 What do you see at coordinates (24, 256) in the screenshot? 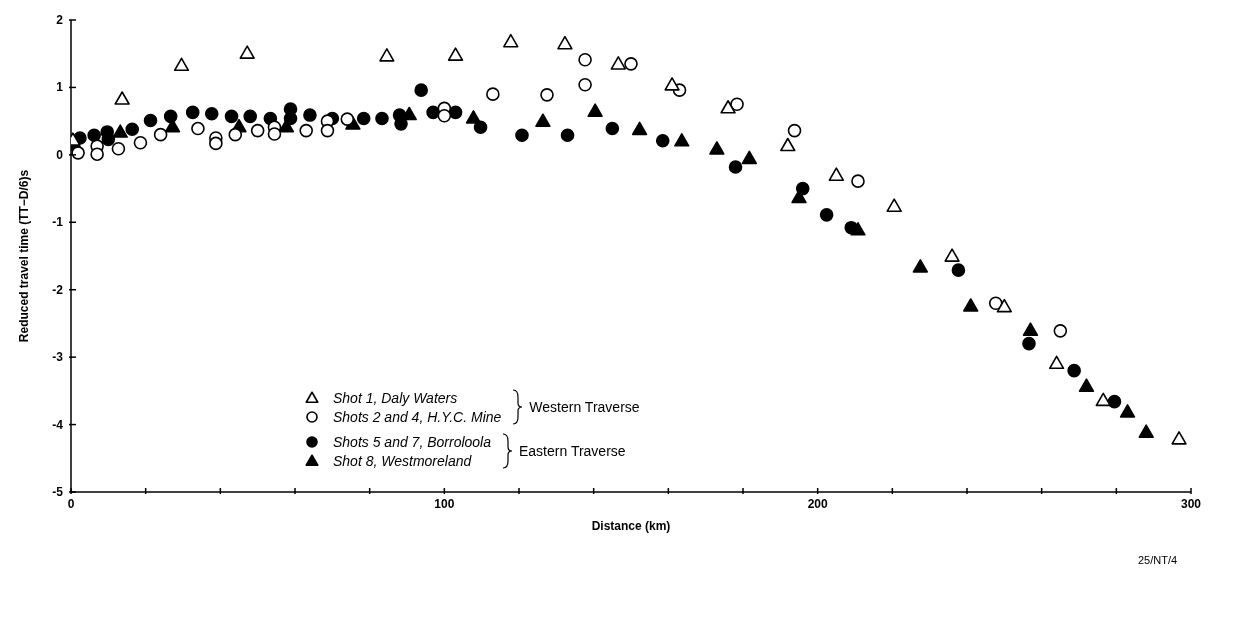
I see `y-axis-title: Reduced travel time (TT−D/6)s` at bounding box center [24, 256].